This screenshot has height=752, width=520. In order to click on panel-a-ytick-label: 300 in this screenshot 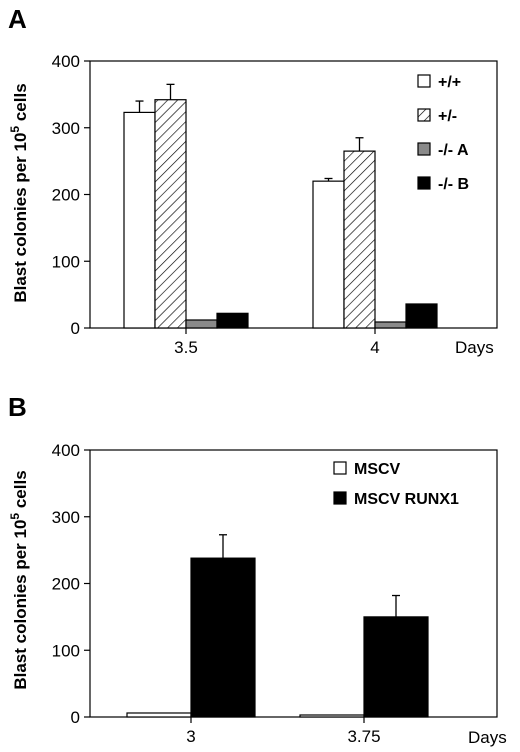, I will do `click(66, 128)`.